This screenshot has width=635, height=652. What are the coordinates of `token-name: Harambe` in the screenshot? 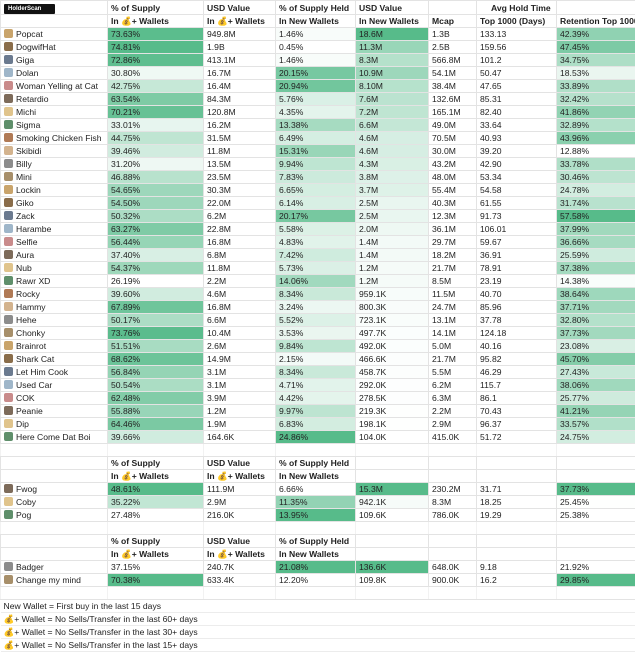 It's located at (54, 229).